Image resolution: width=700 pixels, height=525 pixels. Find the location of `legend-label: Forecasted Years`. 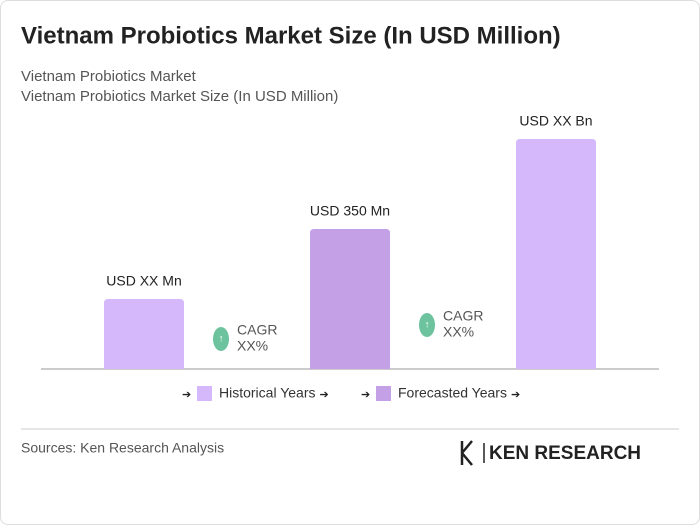

legend-label: Forecasted Years is located at coordinates (452, 393).